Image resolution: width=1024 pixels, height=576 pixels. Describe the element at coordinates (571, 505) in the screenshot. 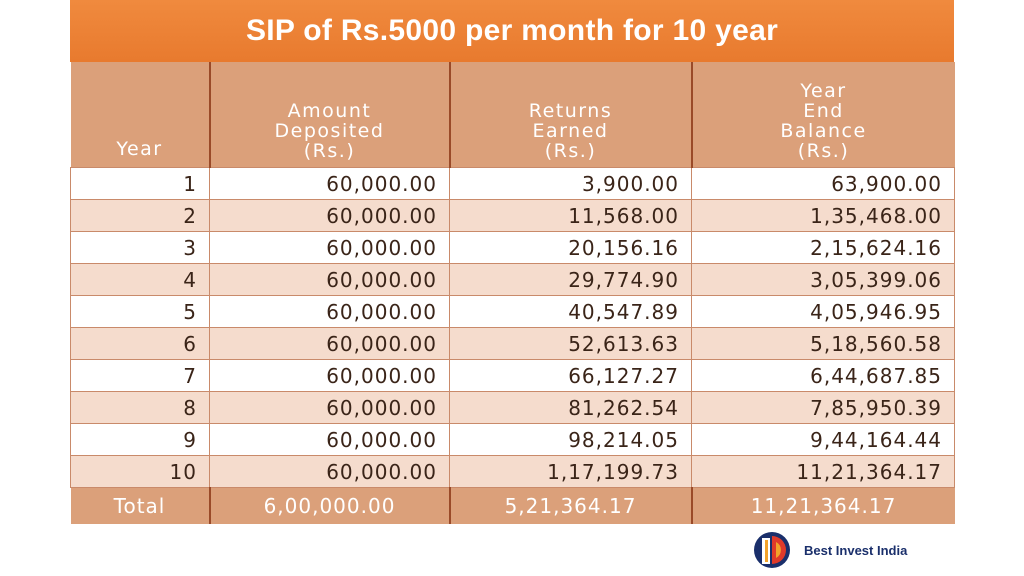

I see `total-returns: 5,21,364.17` at that location.